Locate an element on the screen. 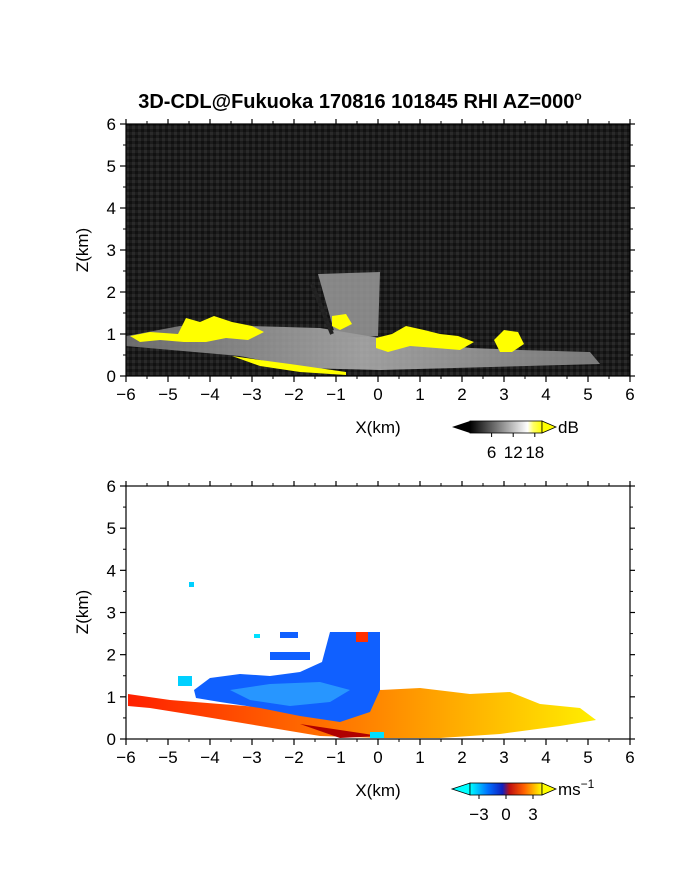  panel2-red-patch-top is located at coordinates (362, 637).